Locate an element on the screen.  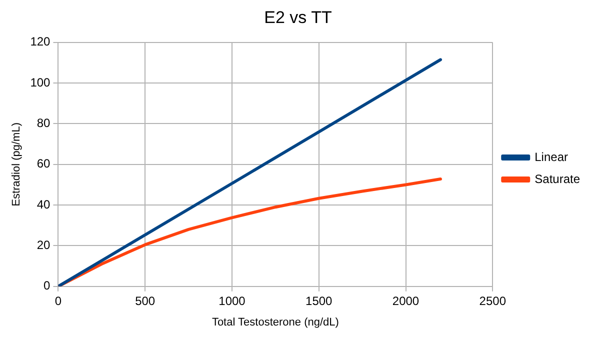
x-tick-label: 0 is located at coordinates (58, 301).